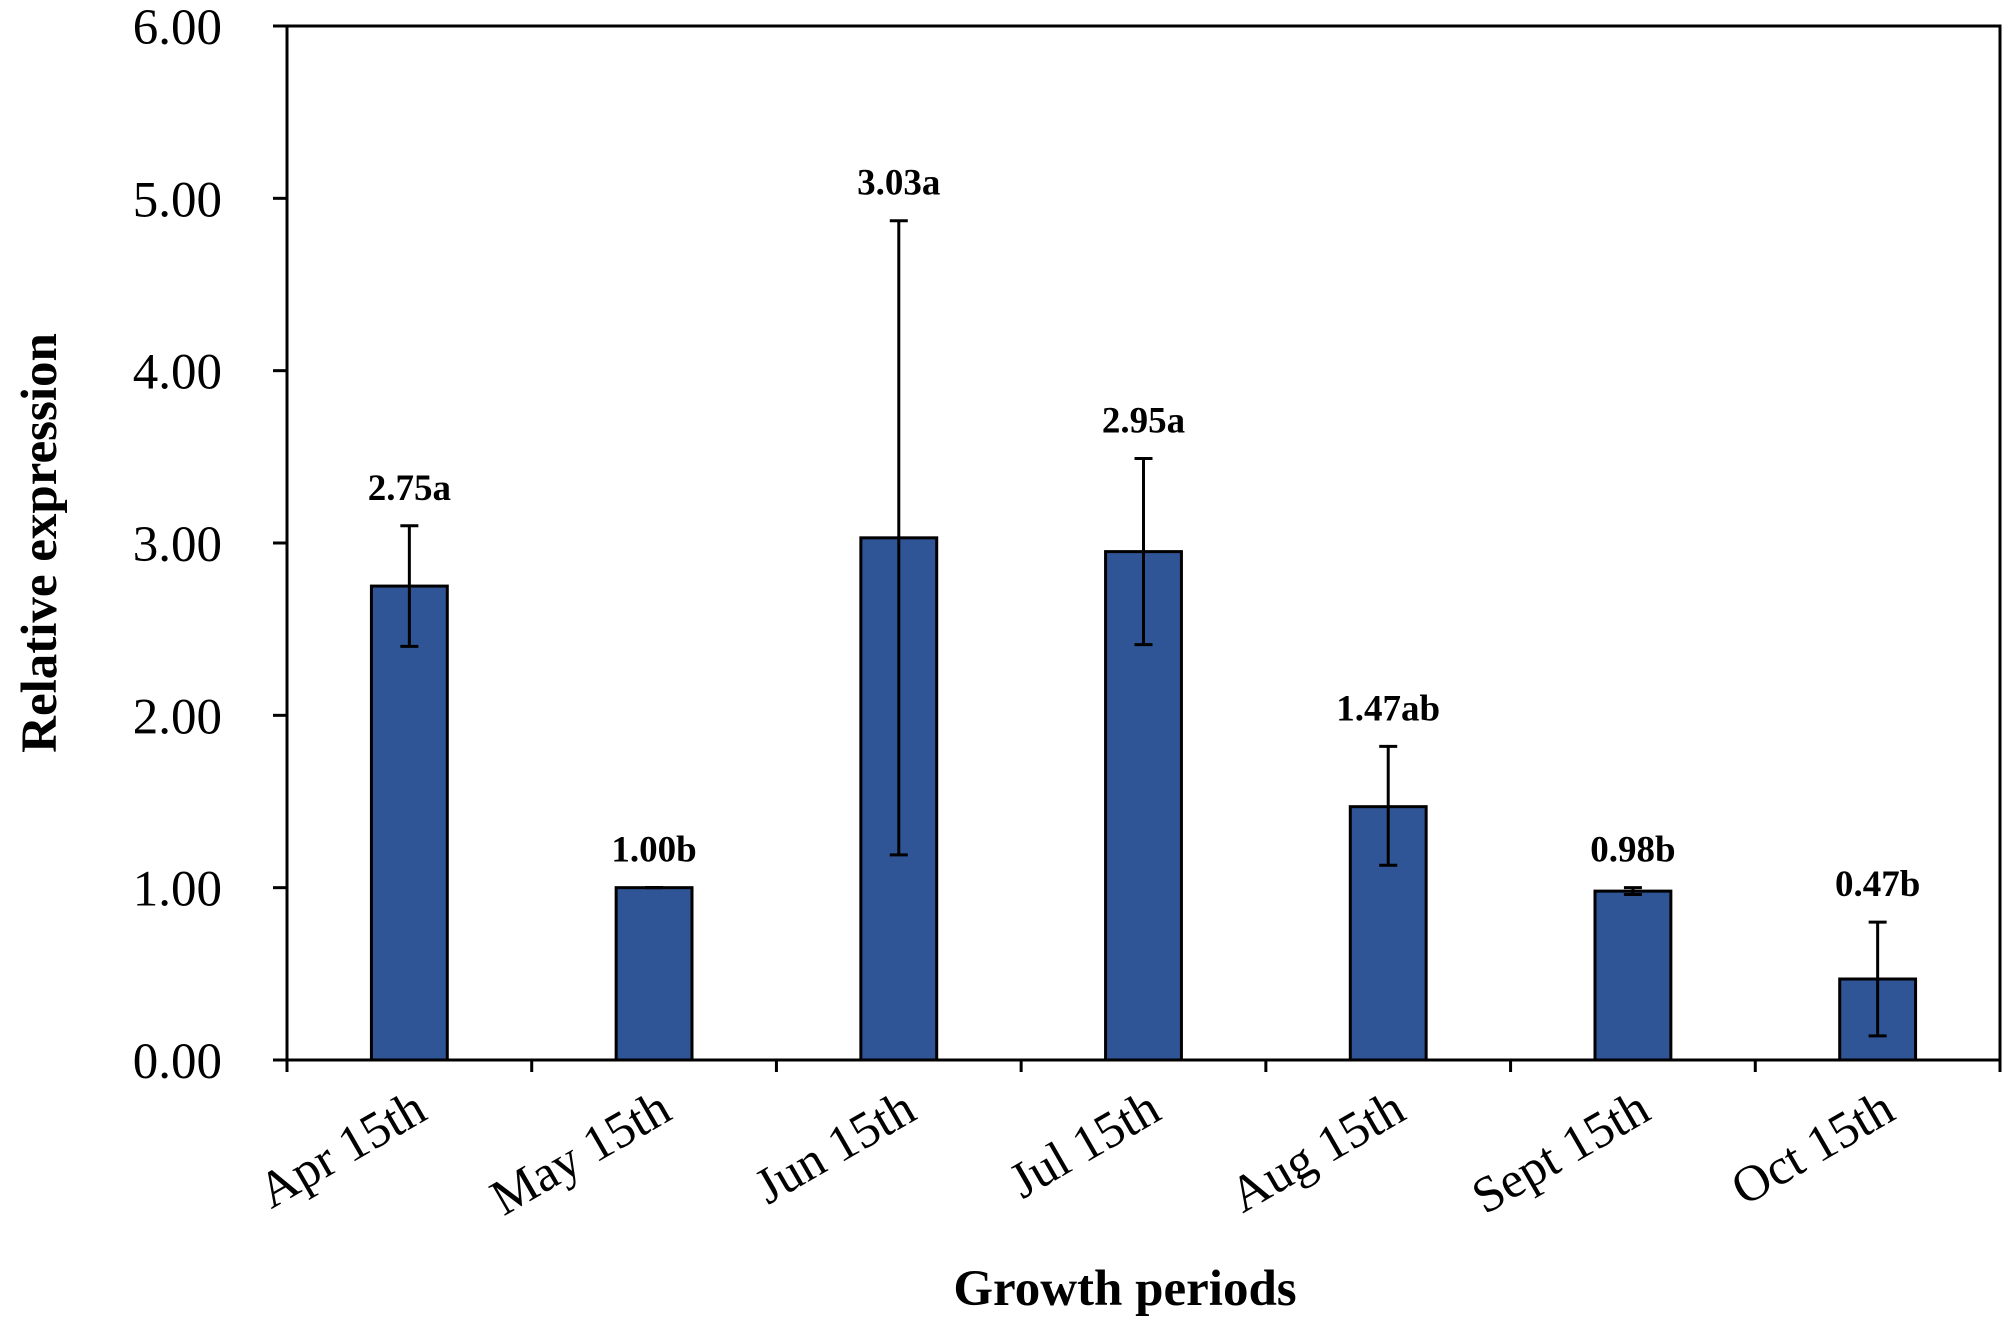  I want to click on x-axis-title: Growth periods, so click(1124, 1289).